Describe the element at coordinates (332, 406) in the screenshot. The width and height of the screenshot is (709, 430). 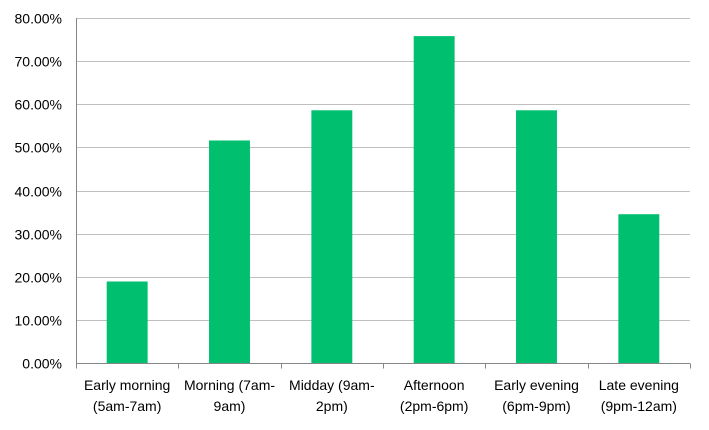
I see `x-tick-label: 2pm)` at that location.